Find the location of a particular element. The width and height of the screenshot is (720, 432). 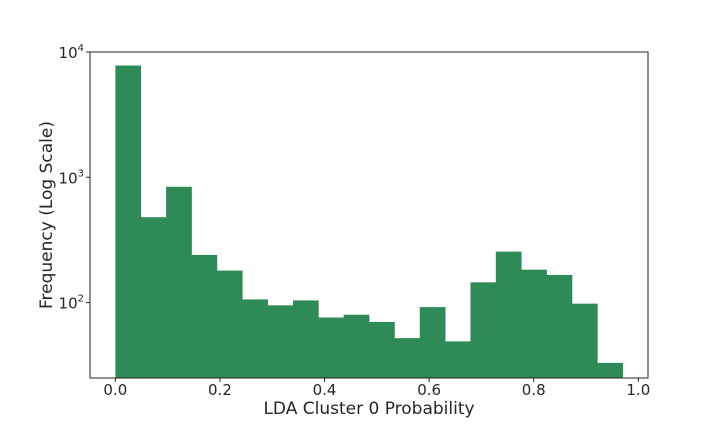

y-axis-label: Frequency (Log Scale) is located at coordinates (47, 215).